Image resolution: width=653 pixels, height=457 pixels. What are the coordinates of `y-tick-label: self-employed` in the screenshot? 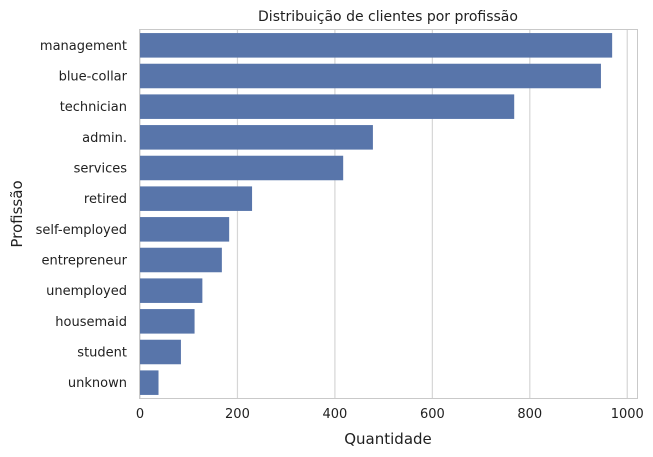 It's located at (81, 230).